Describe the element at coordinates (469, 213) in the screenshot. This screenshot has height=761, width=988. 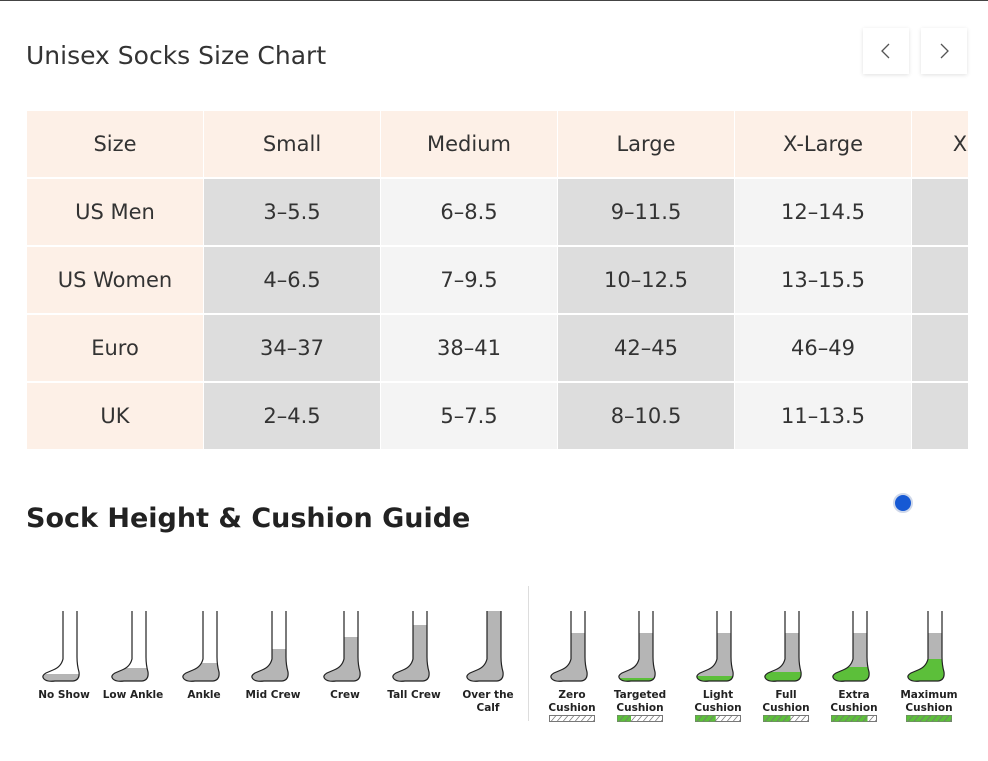
I see `table-cell: 6–8.5` at that location.